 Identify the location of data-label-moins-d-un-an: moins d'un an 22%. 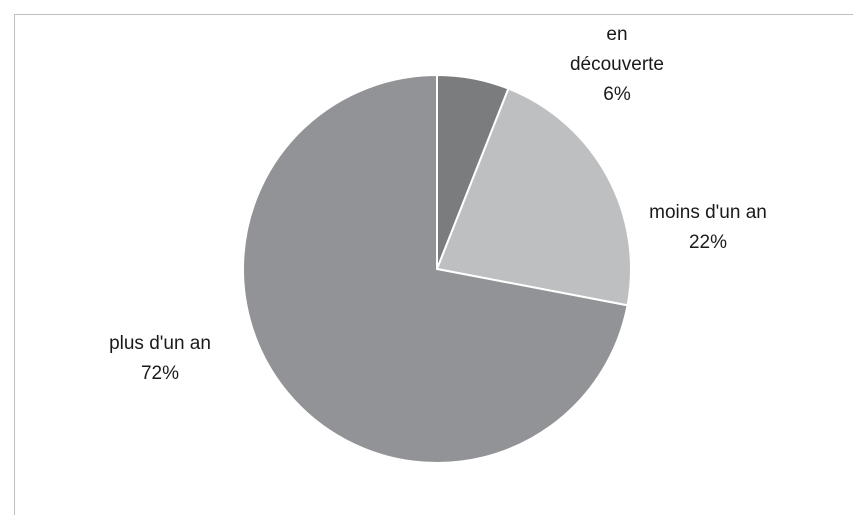
(708, 227).